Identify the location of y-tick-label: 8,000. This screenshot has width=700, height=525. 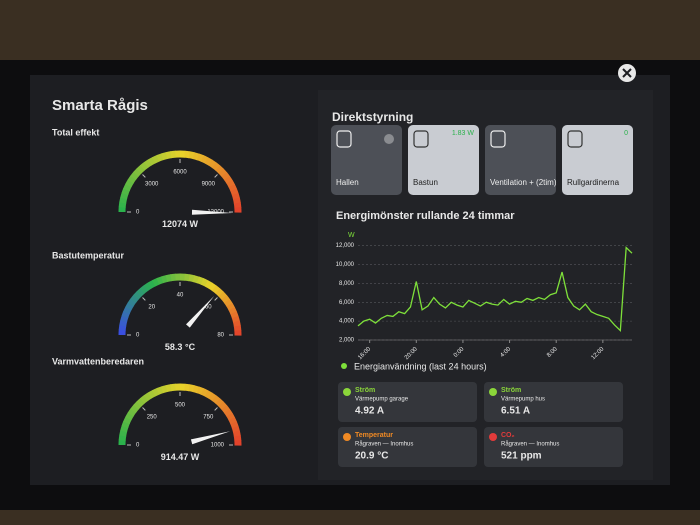
(347, 284).